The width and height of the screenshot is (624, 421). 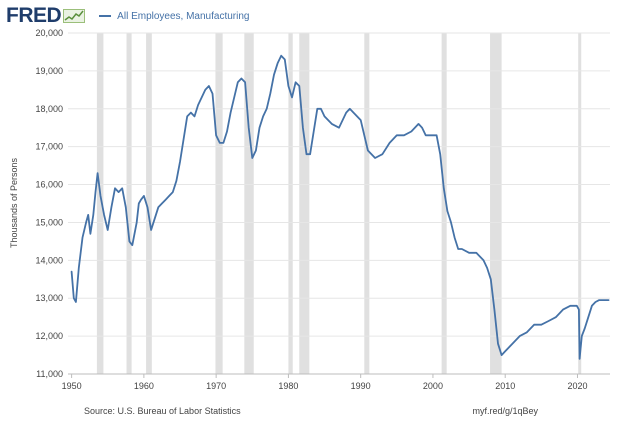 What do you see at coordinates (74, 16) in the screenshot?
I see `sparkline-logo-icon` at bounding box center [74, 16].